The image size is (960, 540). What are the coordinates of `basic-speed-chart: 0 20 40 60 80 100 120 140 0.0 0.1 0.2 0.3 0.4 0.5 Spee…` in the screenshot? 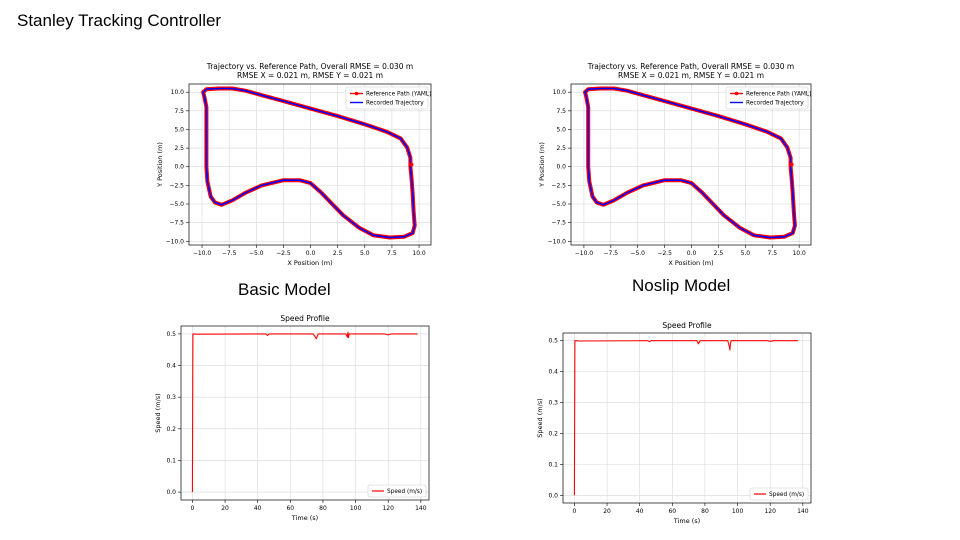 It's located at (292, 418).